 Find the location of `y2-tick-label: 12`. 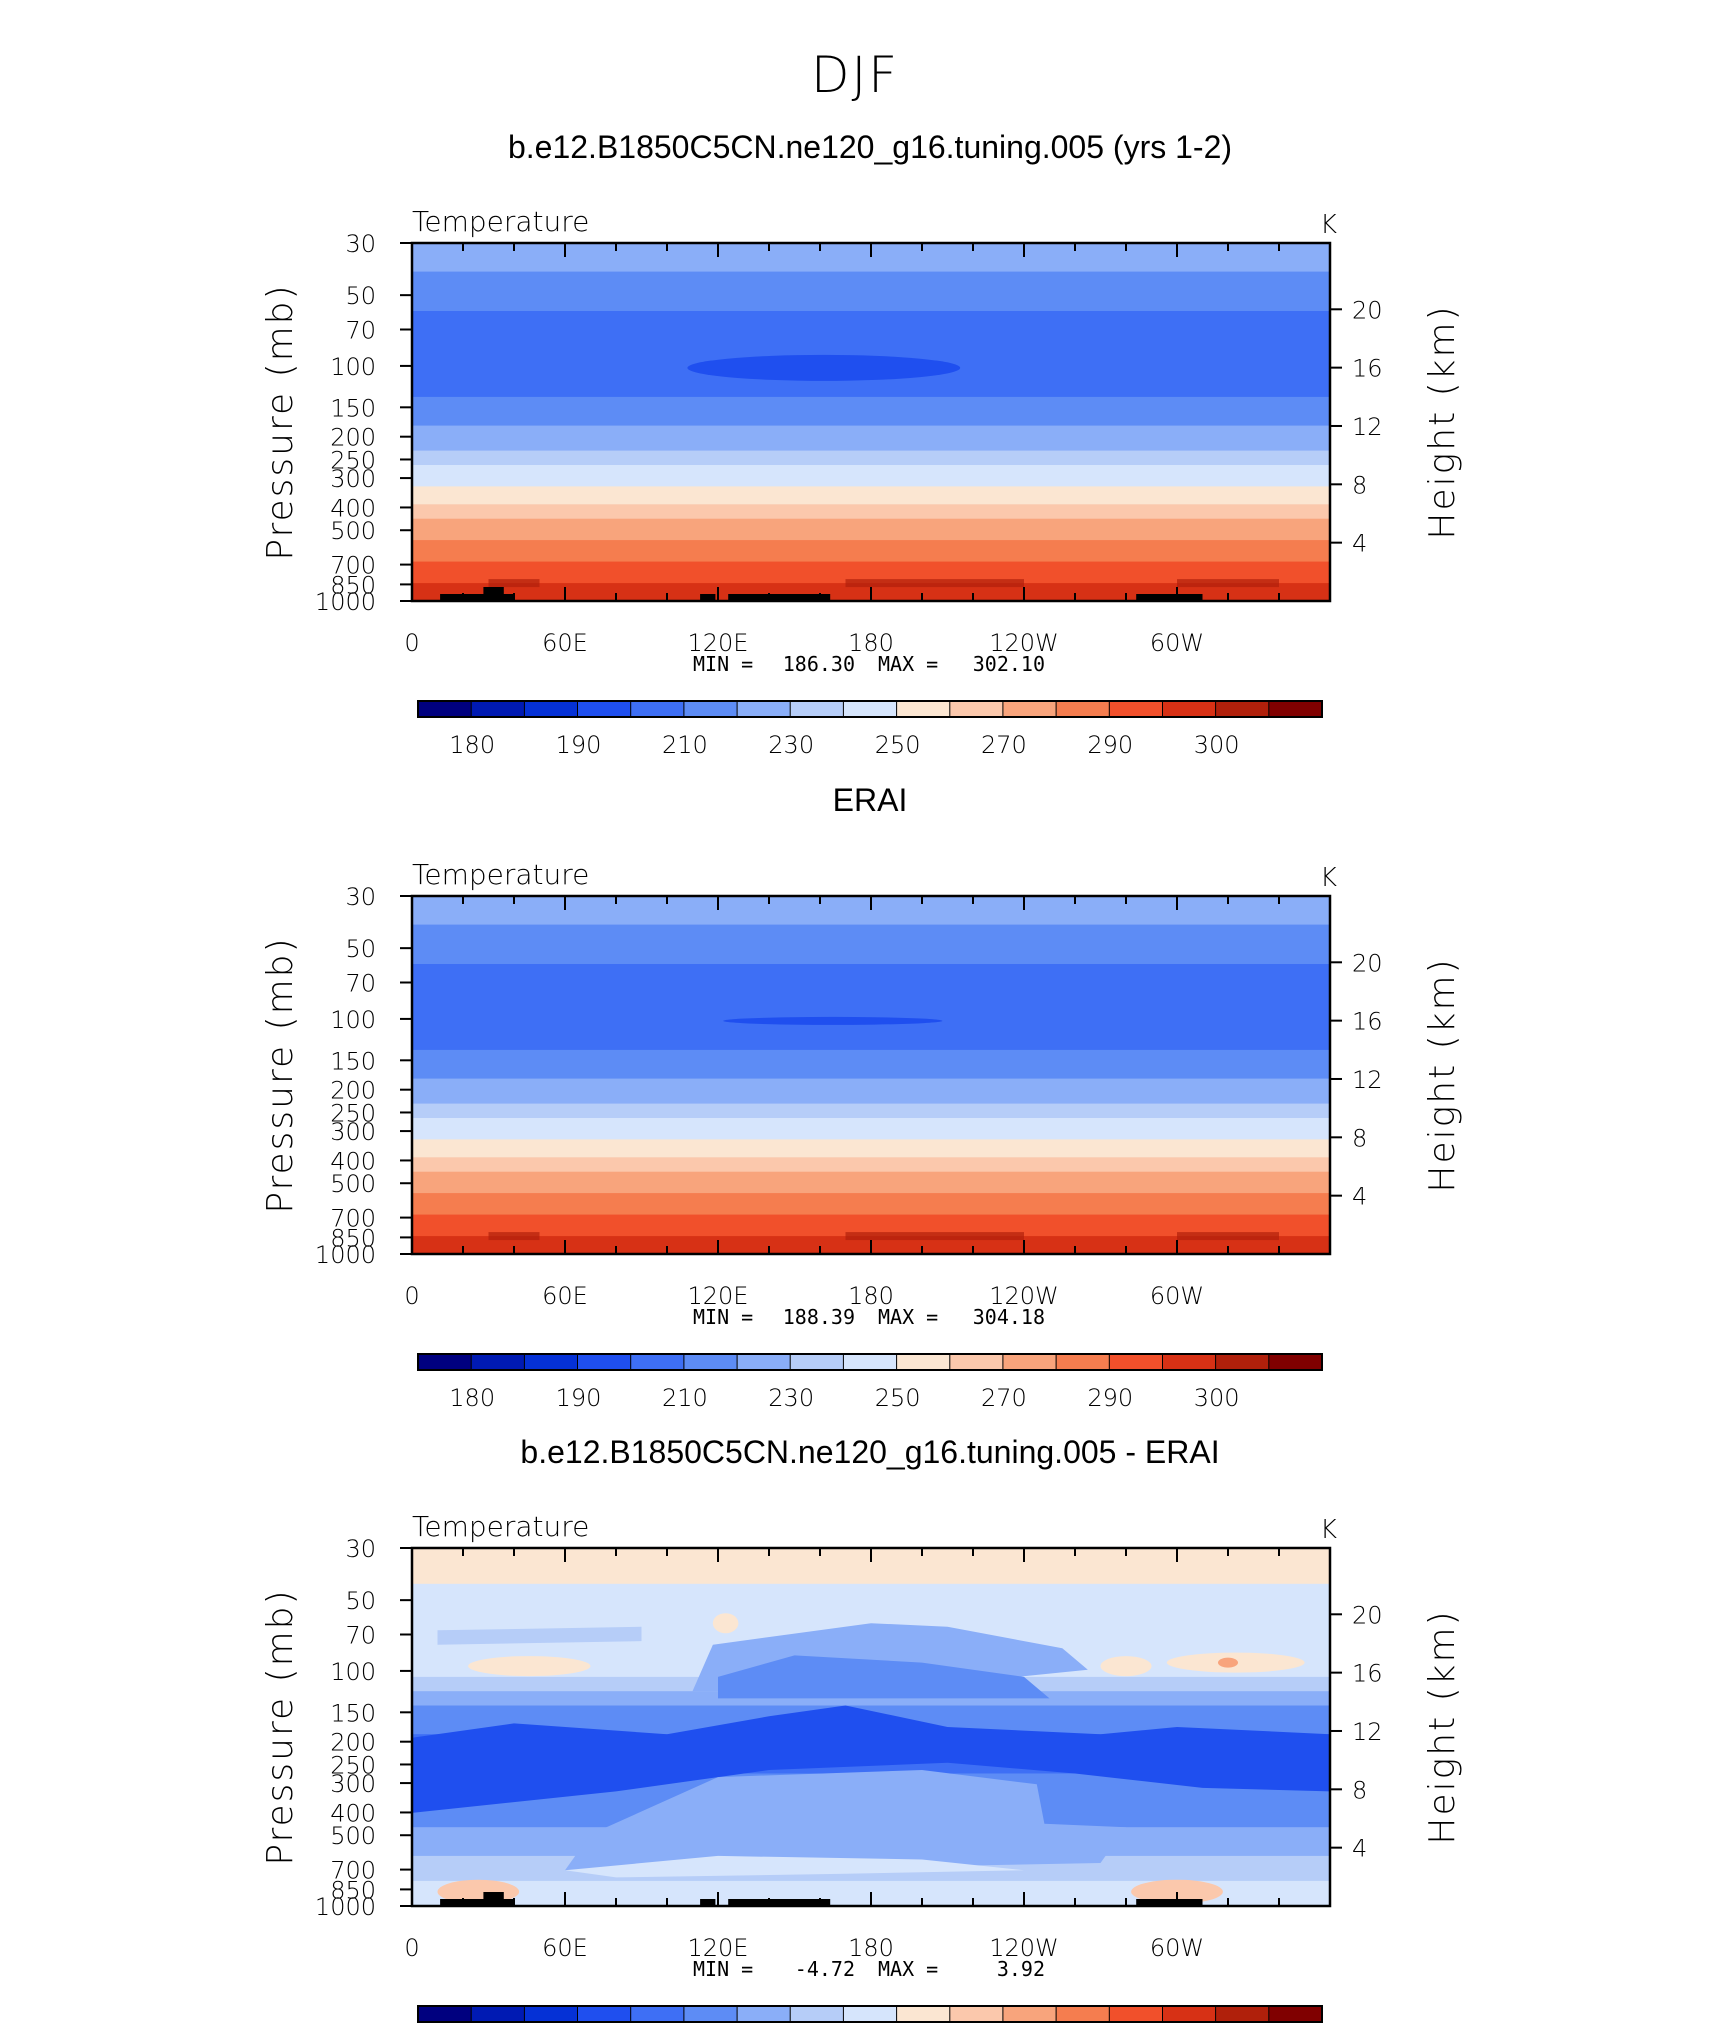

y2-tick-label: 12 is located at coordinates (1367, 427).